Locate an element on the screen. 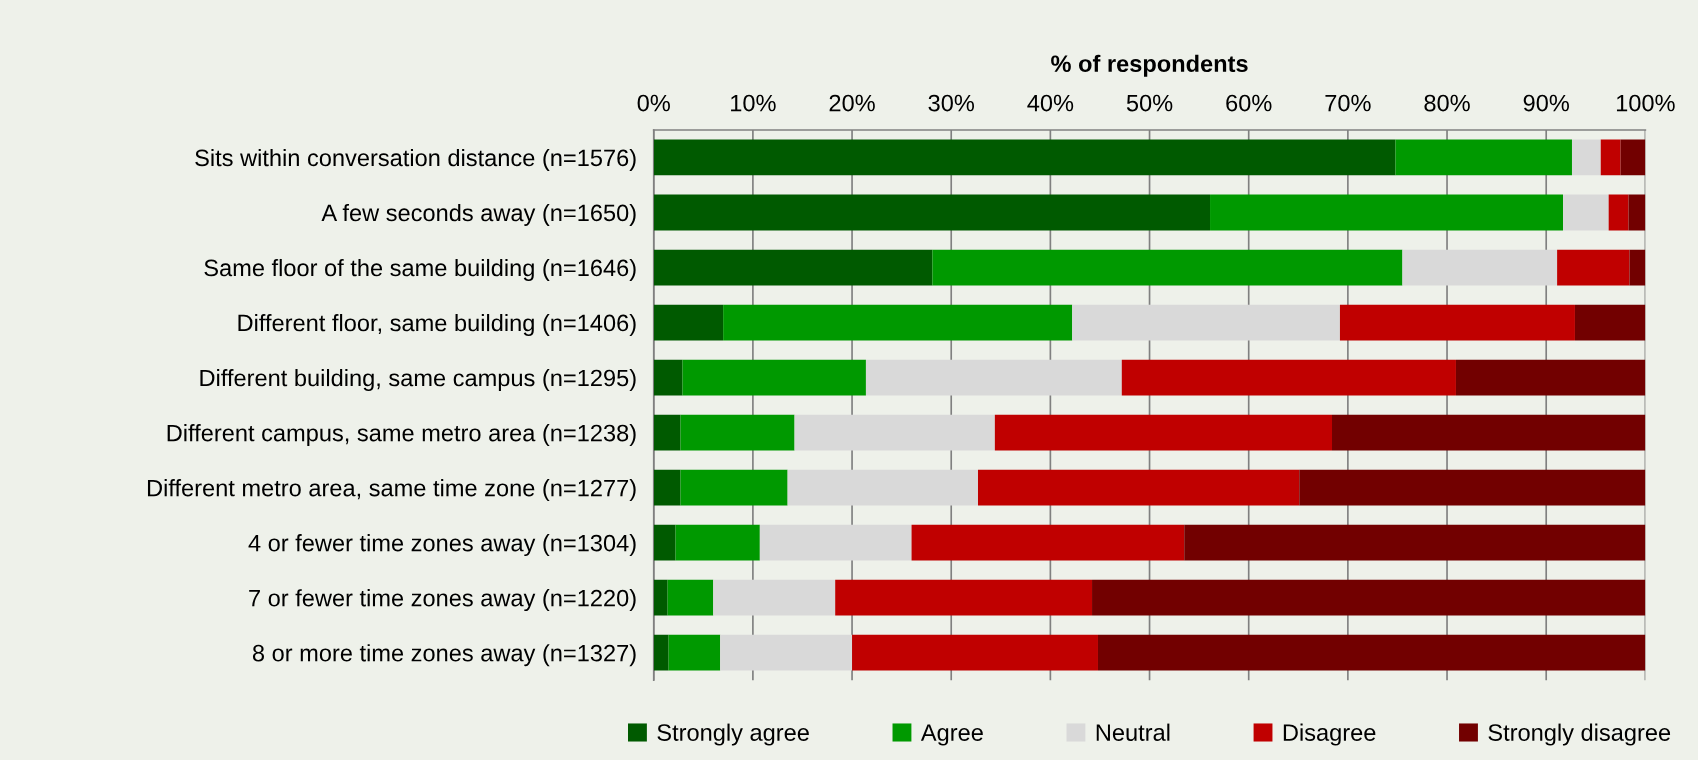  x-tick-label: 90% is located at coordinates (1546, 103).